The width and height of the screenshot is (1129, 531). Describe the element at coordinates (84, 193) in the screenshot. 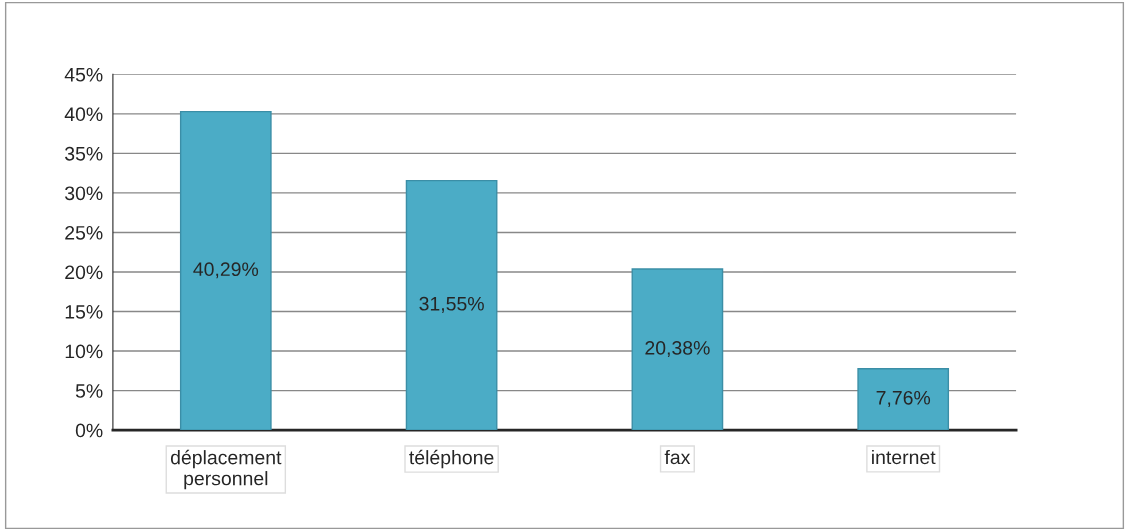

I see `y-tick-label: 30%` at that location.